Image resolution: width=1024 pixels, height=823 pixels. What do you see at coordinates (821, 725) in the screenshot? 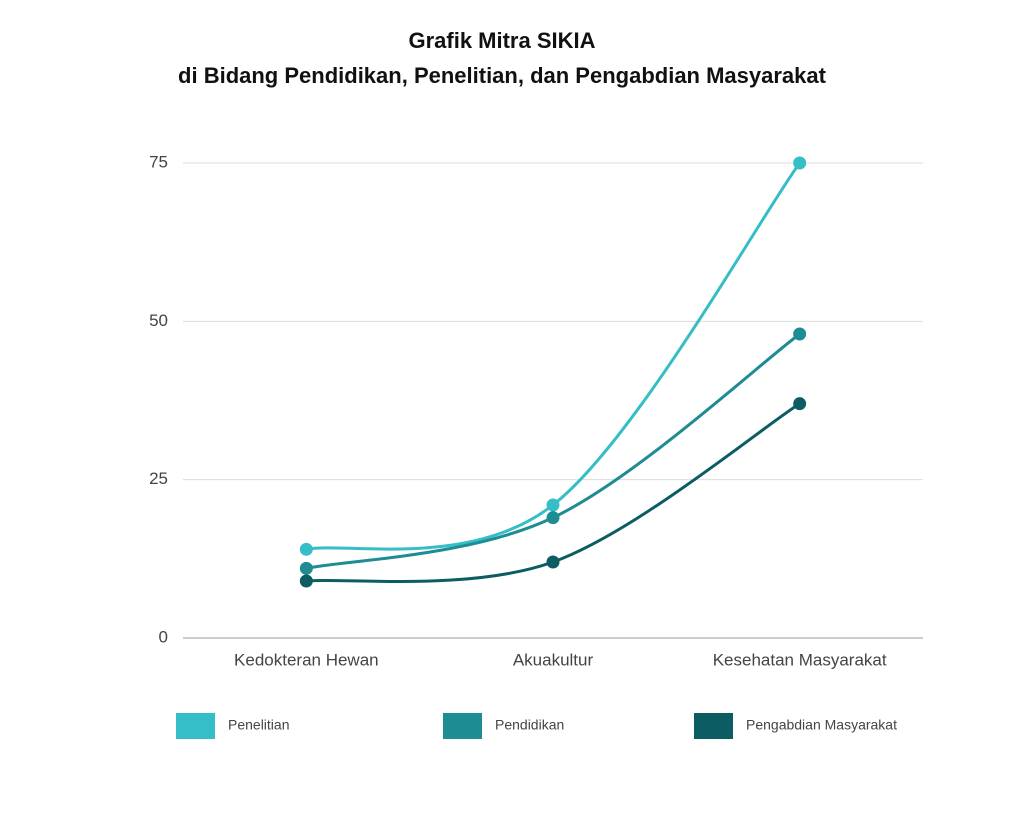
I see `legend-label: Pengabdian Masyarakat` at bounding box center [821, 725].